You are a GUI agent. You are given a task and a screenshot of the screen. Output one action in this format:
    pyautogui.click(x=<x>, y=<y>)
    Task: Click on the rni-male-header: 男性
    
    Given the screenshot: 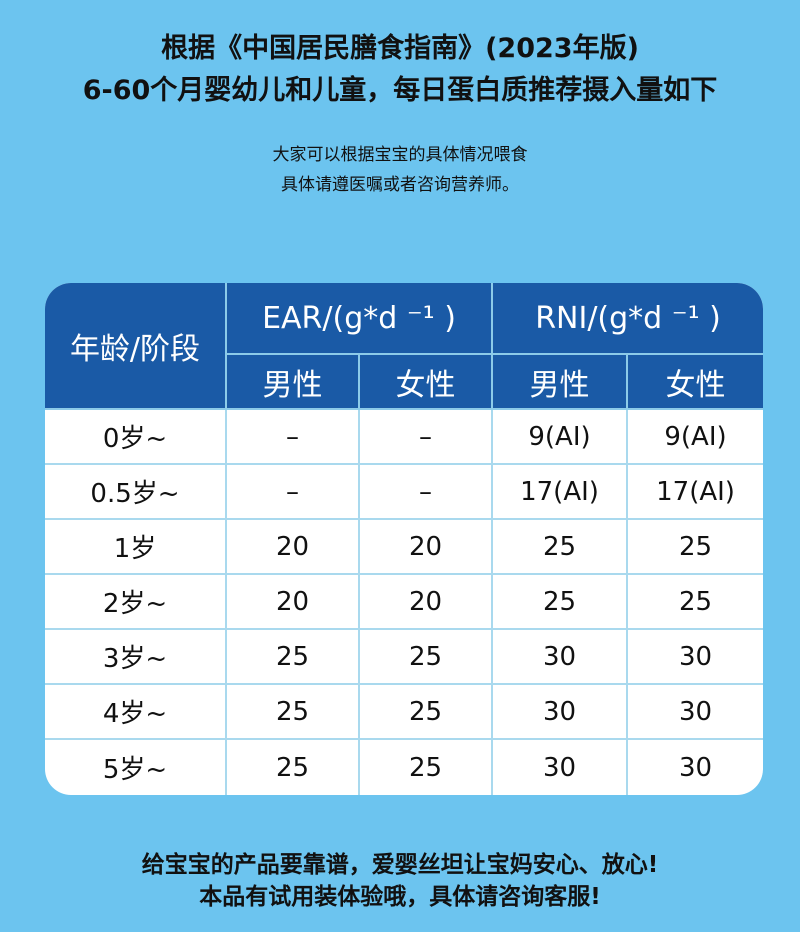 What is the action you would take?
    pyautogui.click(x=561, y=382)
    